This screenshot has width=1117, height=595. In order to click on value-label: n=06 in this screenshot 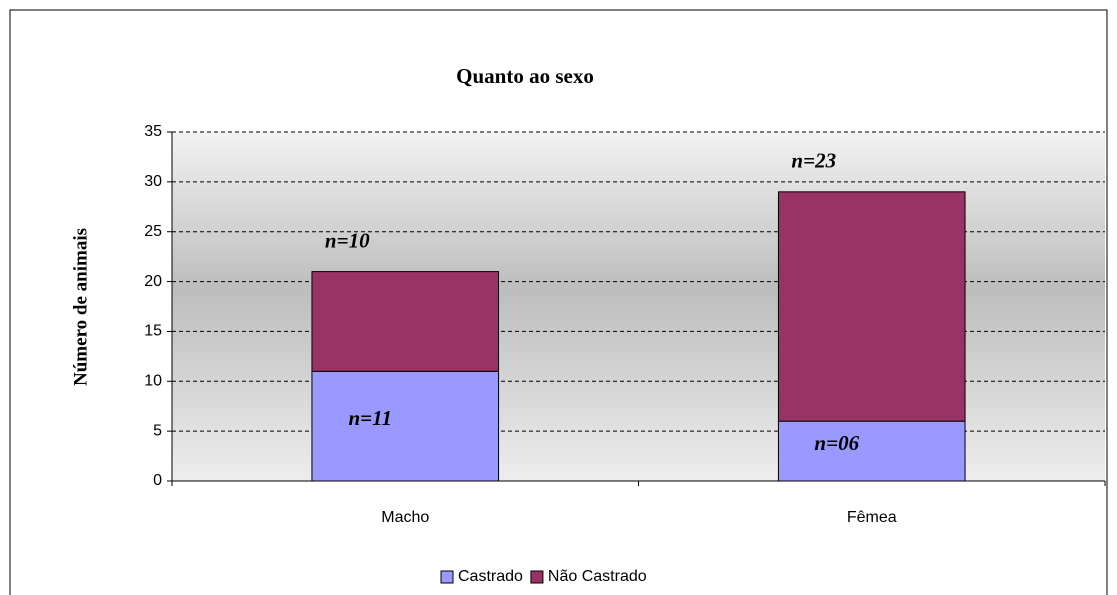, I will do `click(836, 443)`.